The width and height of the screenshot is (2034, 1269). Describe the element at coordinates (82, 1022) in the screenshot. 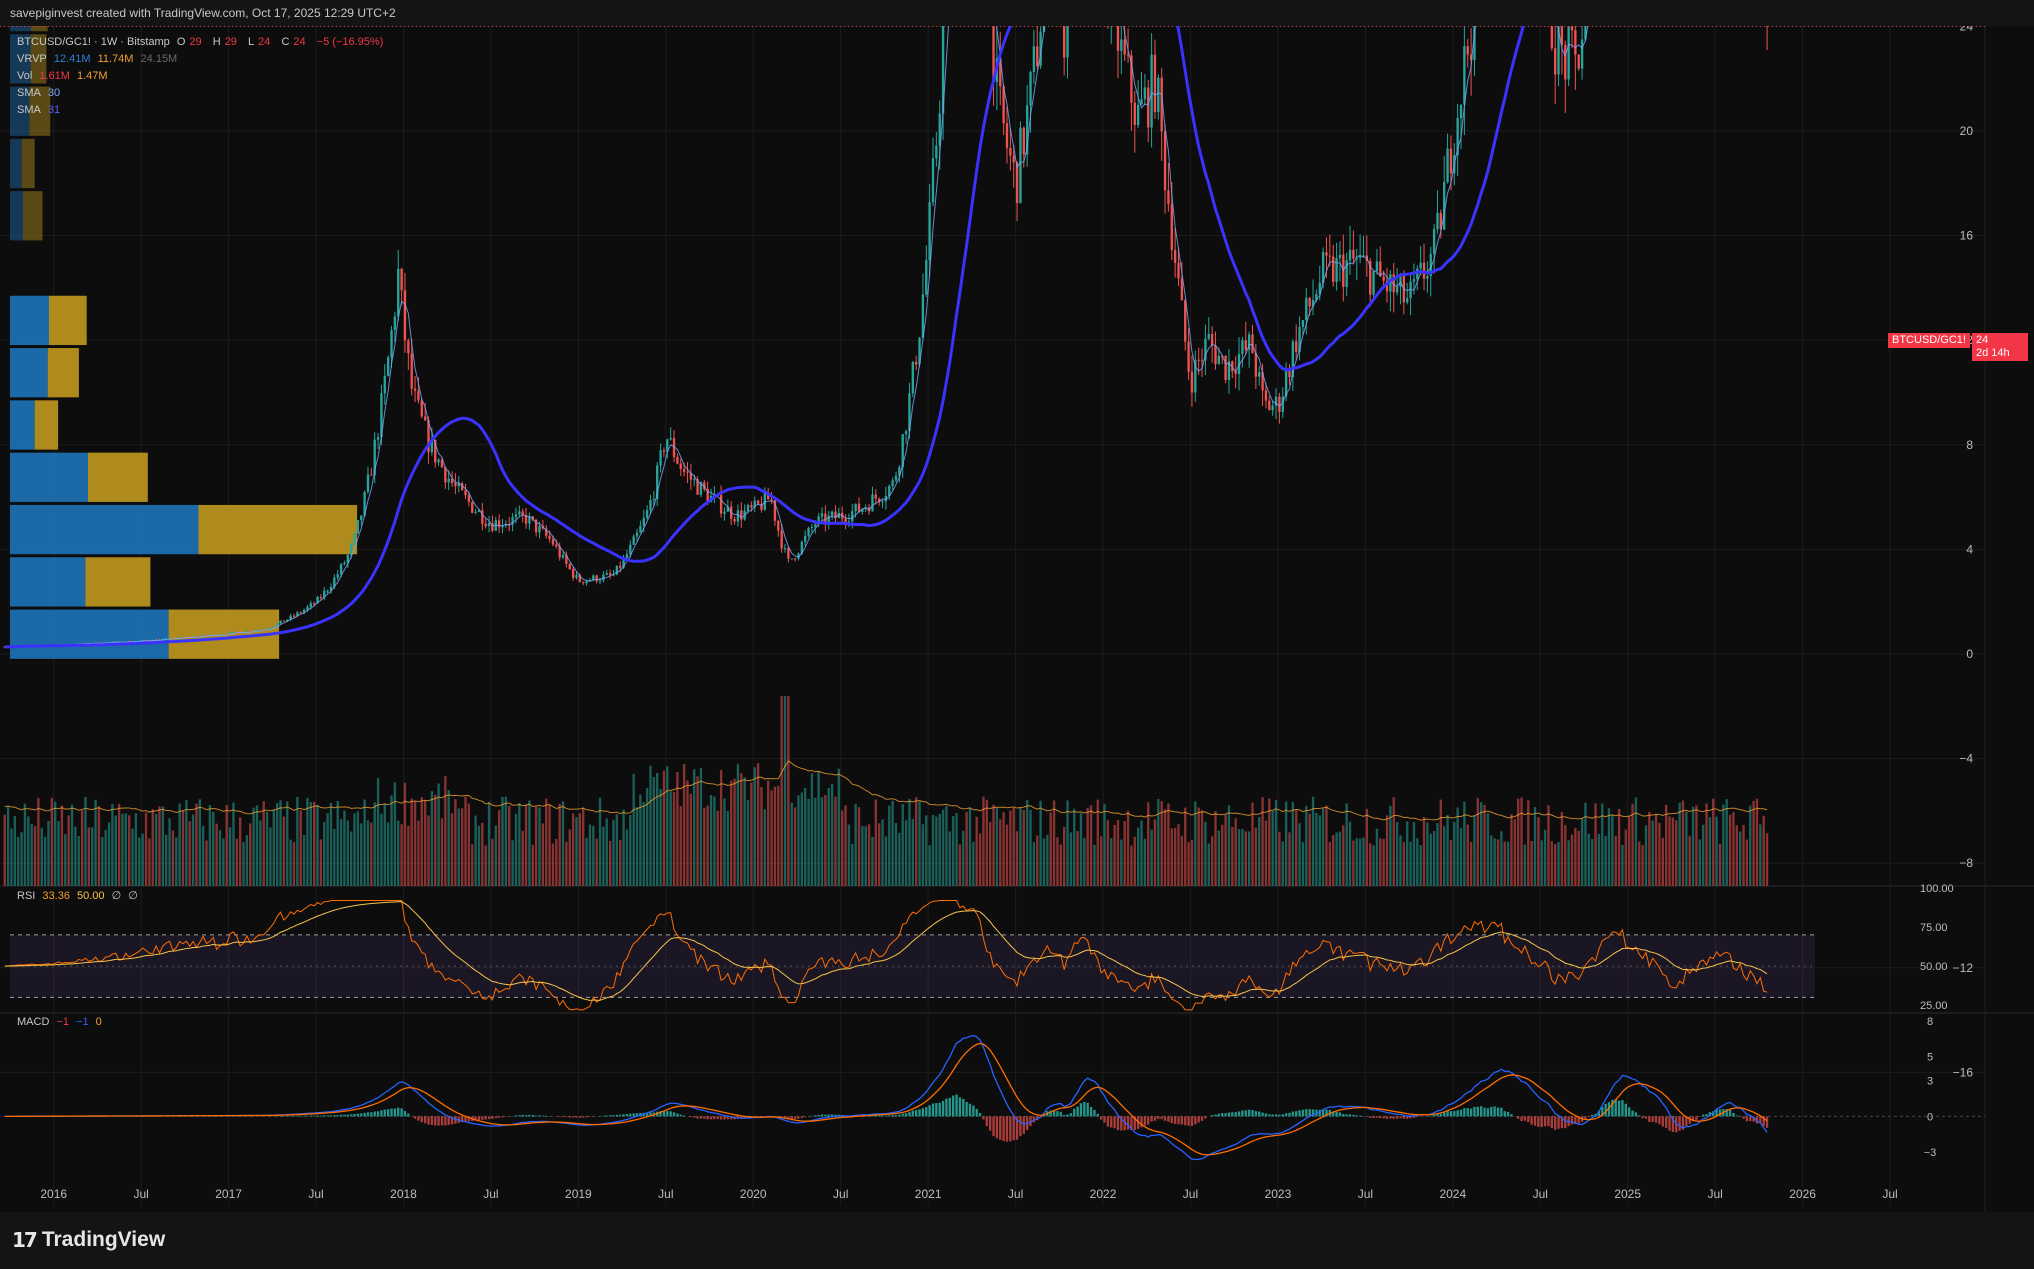

I see `signal-value: −1` at that location.